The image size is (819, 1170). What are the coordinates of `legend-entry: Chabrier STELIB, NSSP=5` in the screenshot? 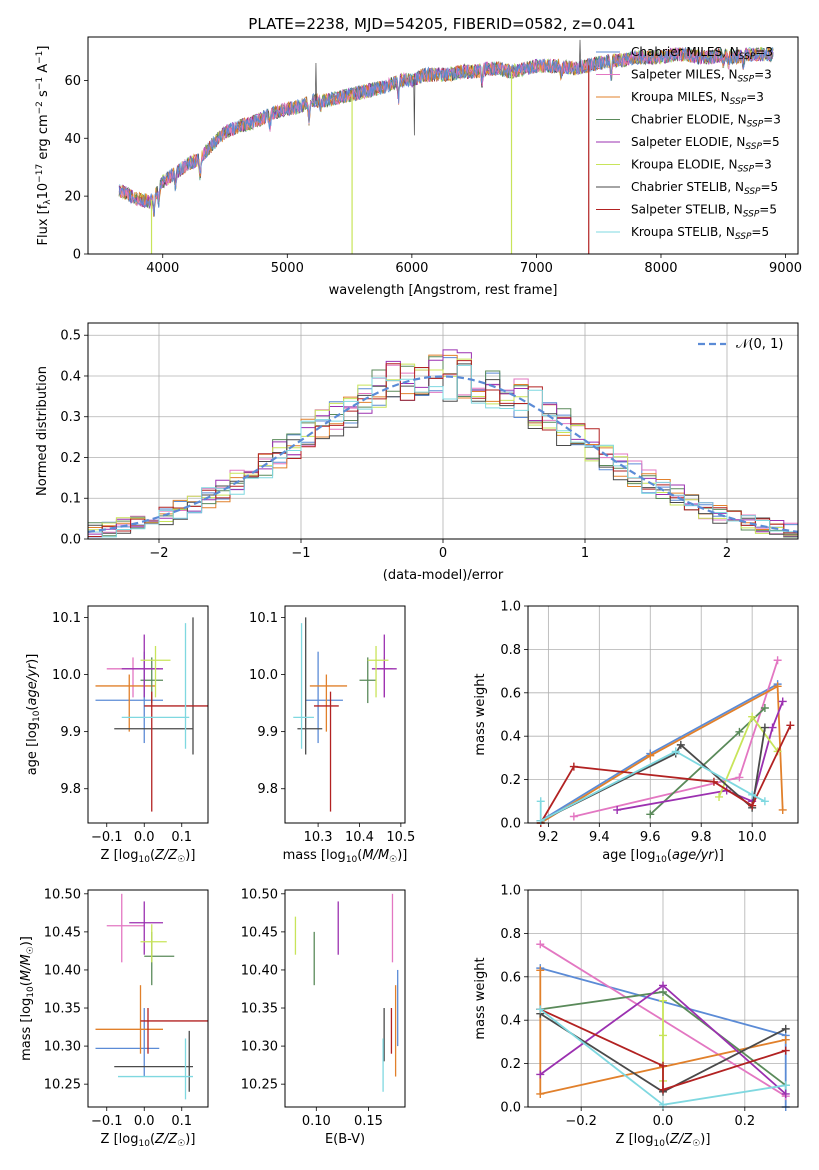 It's located at (704, 188).